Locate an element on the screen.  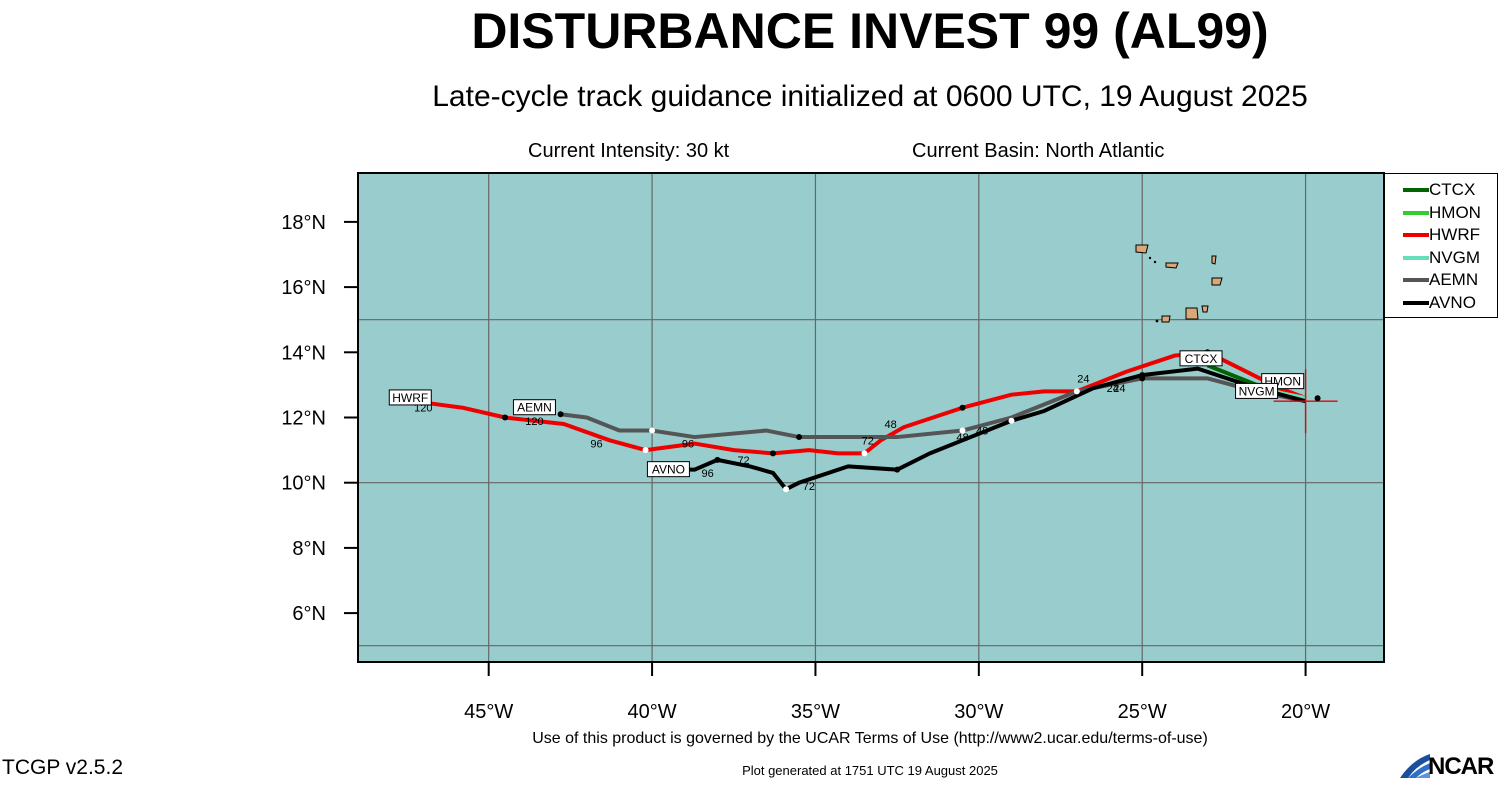
legend-item-aemn: AEMN is located at coordinates (1441, 280).